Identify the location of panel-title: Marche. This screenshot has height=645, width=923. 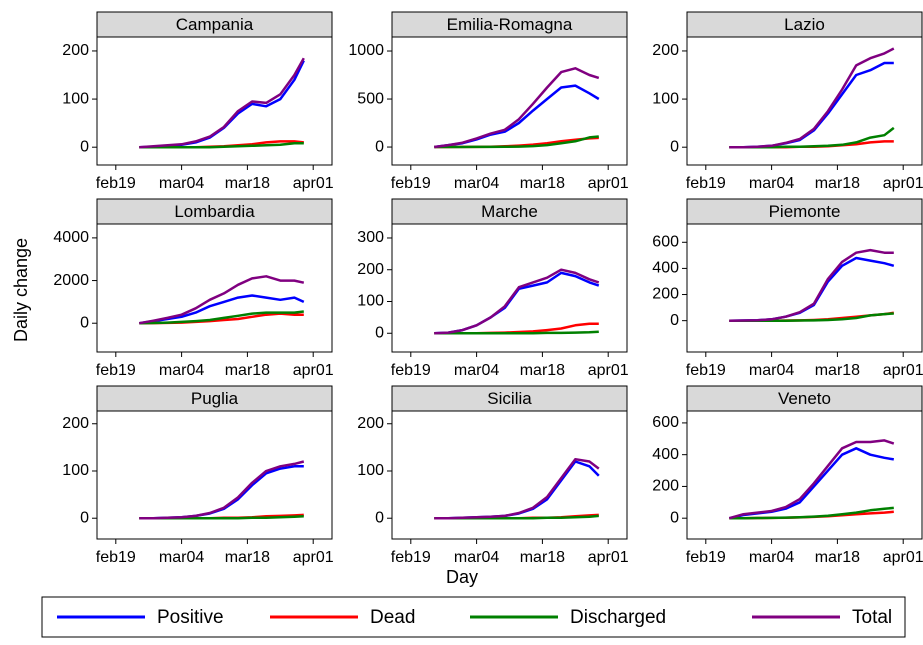
(509, 211).